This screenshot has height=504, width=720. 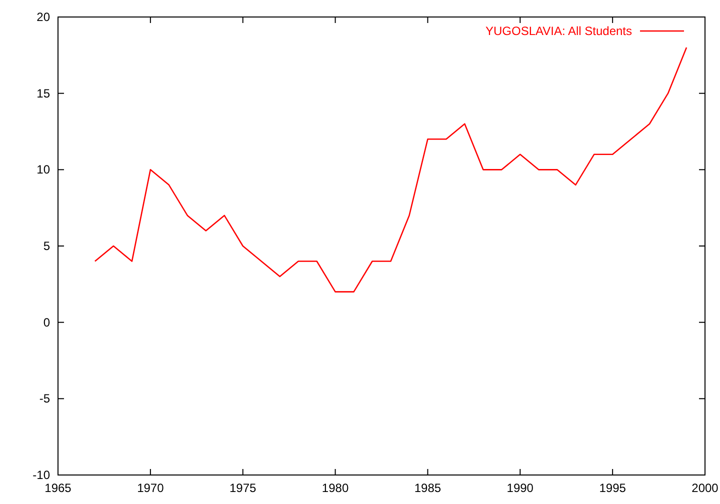 What do you see at coordinates (41, 475) in the screenshot?
I see `y-tick-label: -10` at bounding box center [41, 475].